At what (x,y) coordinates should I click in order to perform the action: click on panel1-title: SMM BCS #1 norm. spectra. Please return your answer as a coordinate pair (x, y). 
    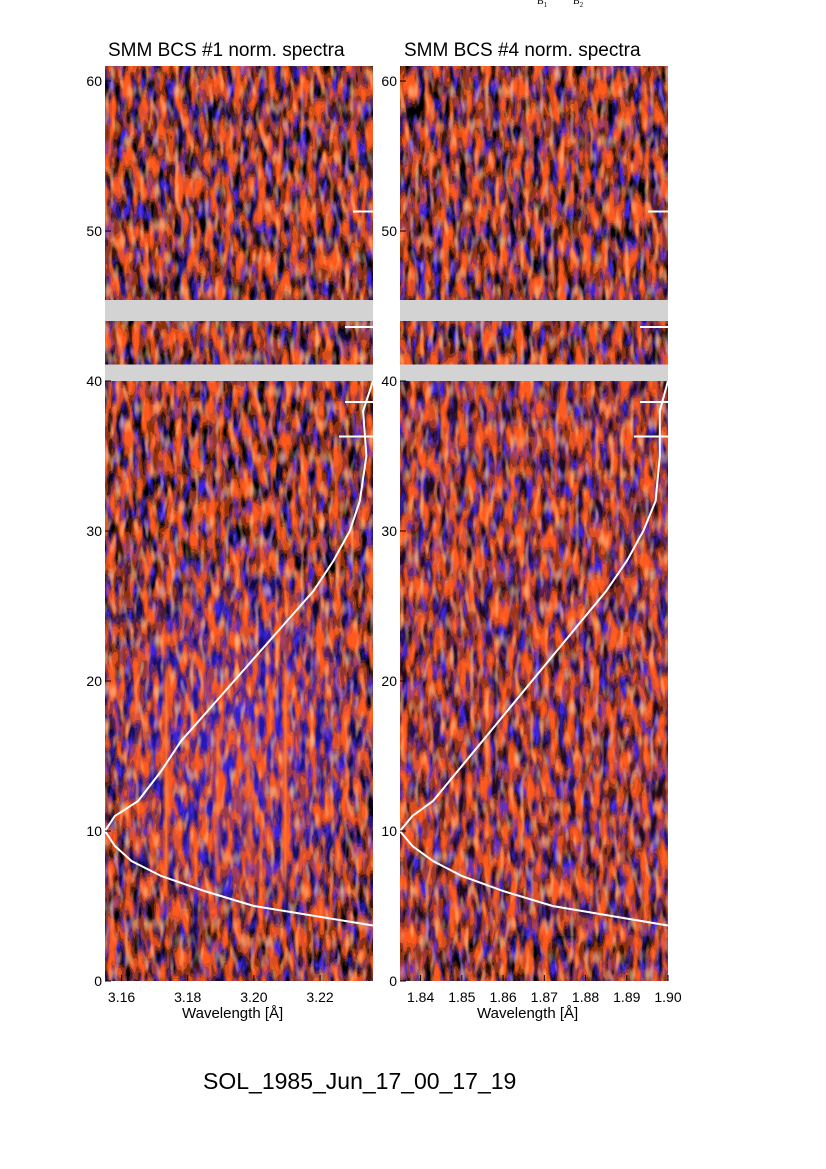
    Looking at the image, I should click on (226, 50).